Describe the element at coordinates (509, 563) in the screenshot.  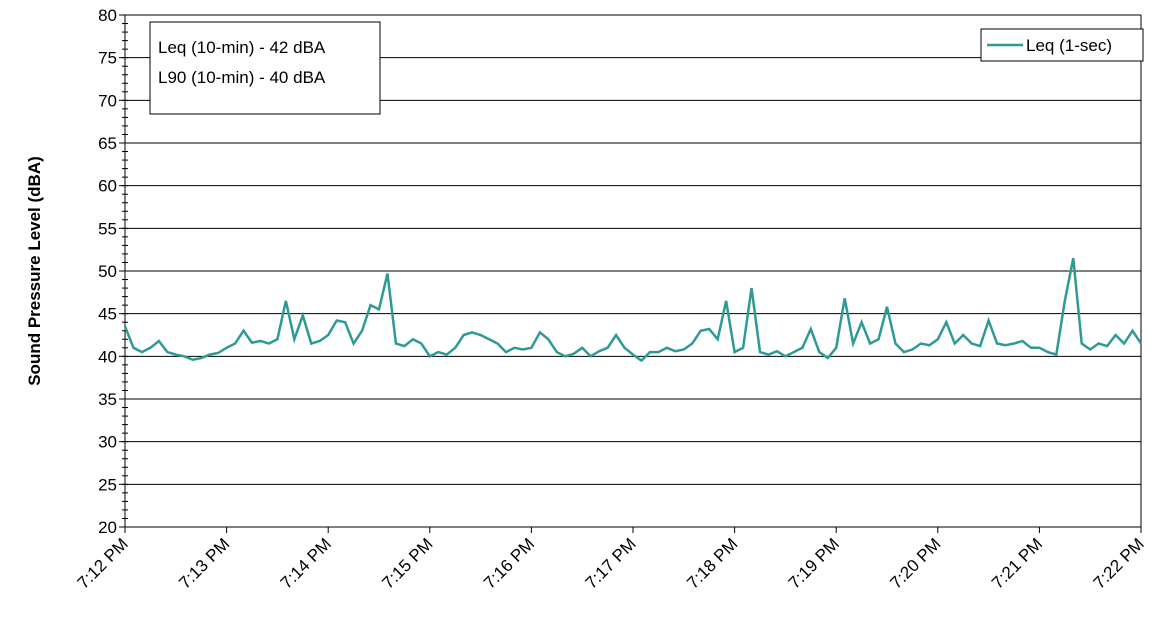
I see `x-tick-label: 7:16 PM` at that location.